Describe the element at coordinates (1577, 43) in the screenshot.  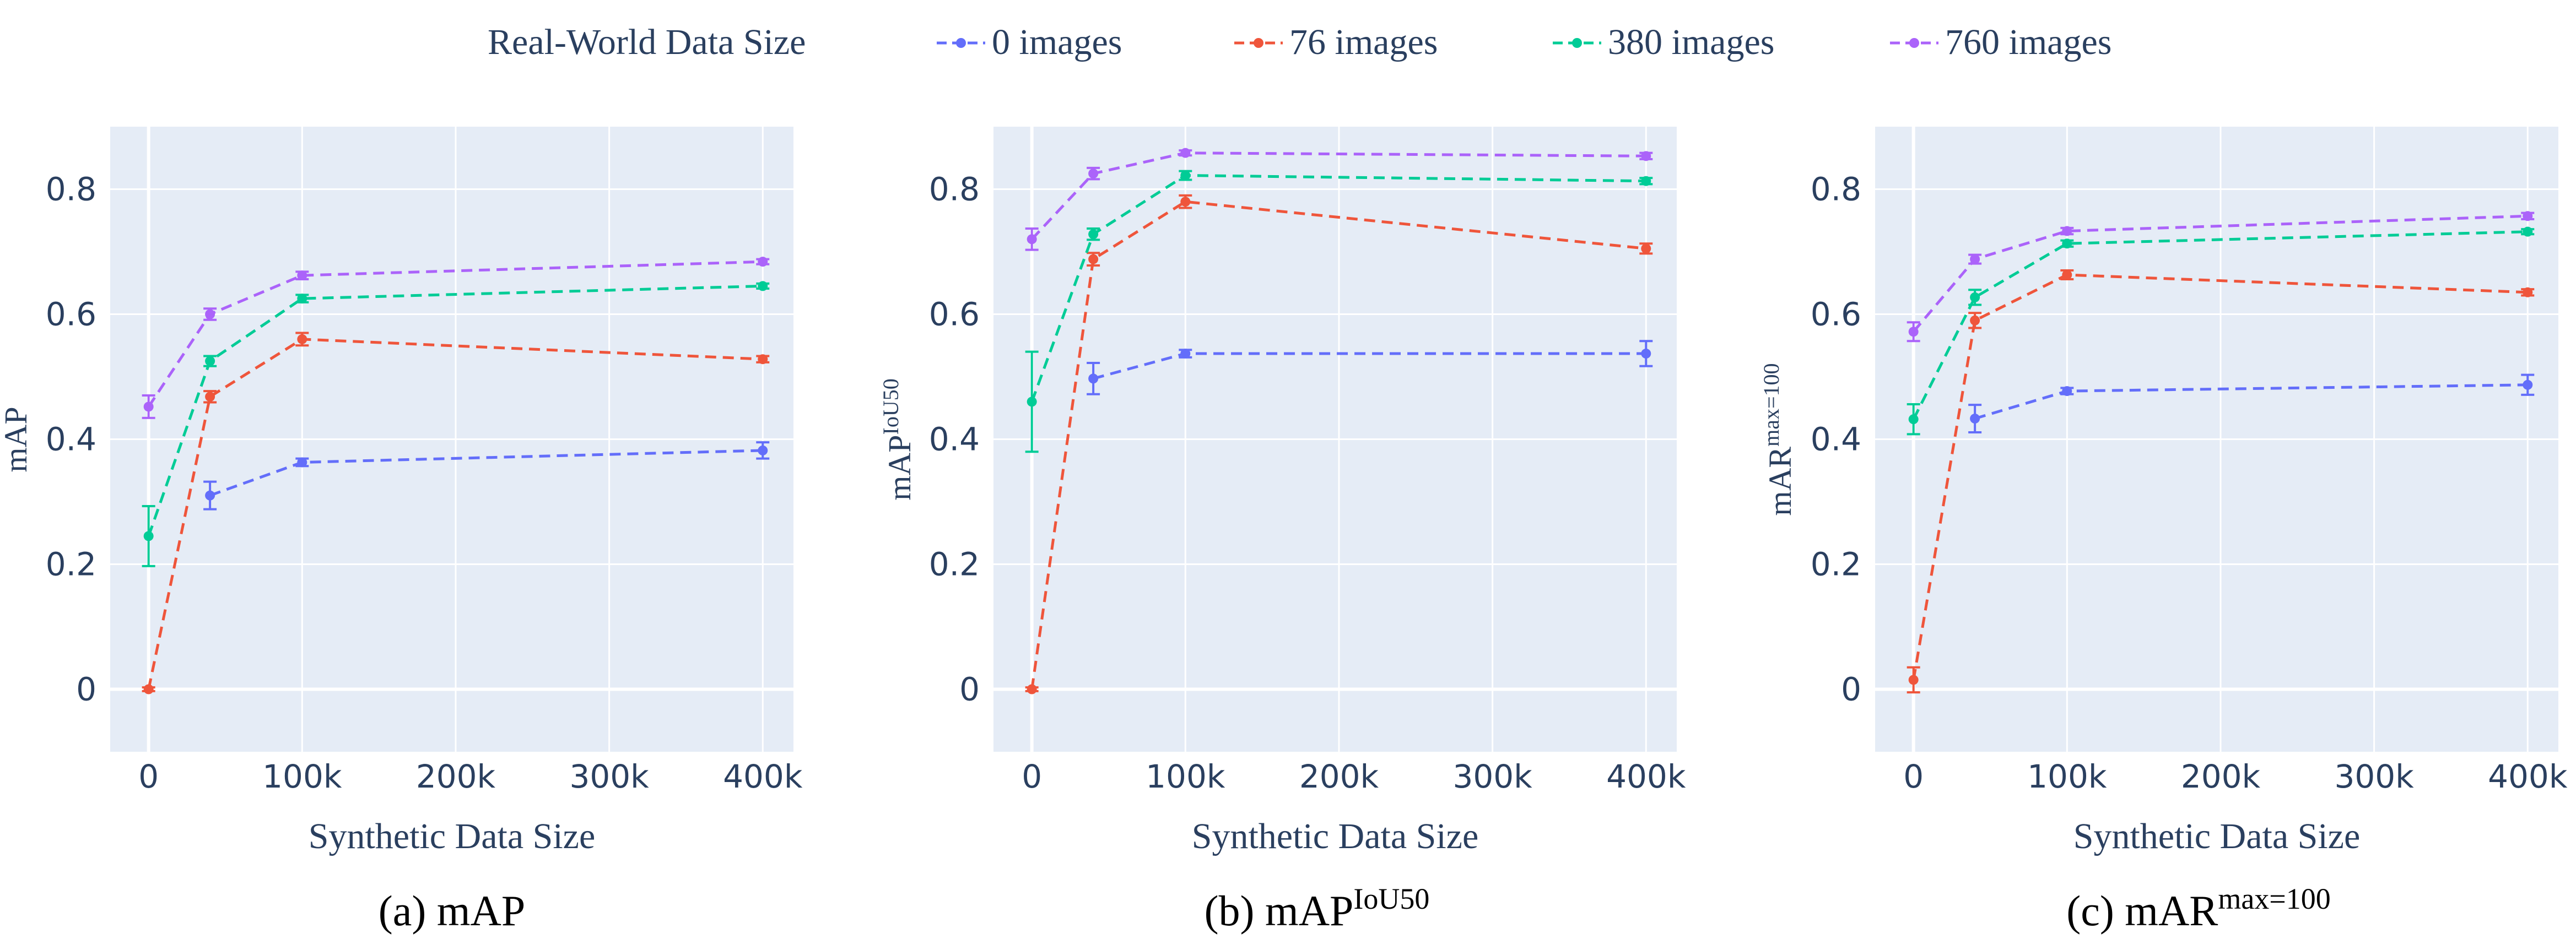
I see `legend-marker-380-images` at that location.